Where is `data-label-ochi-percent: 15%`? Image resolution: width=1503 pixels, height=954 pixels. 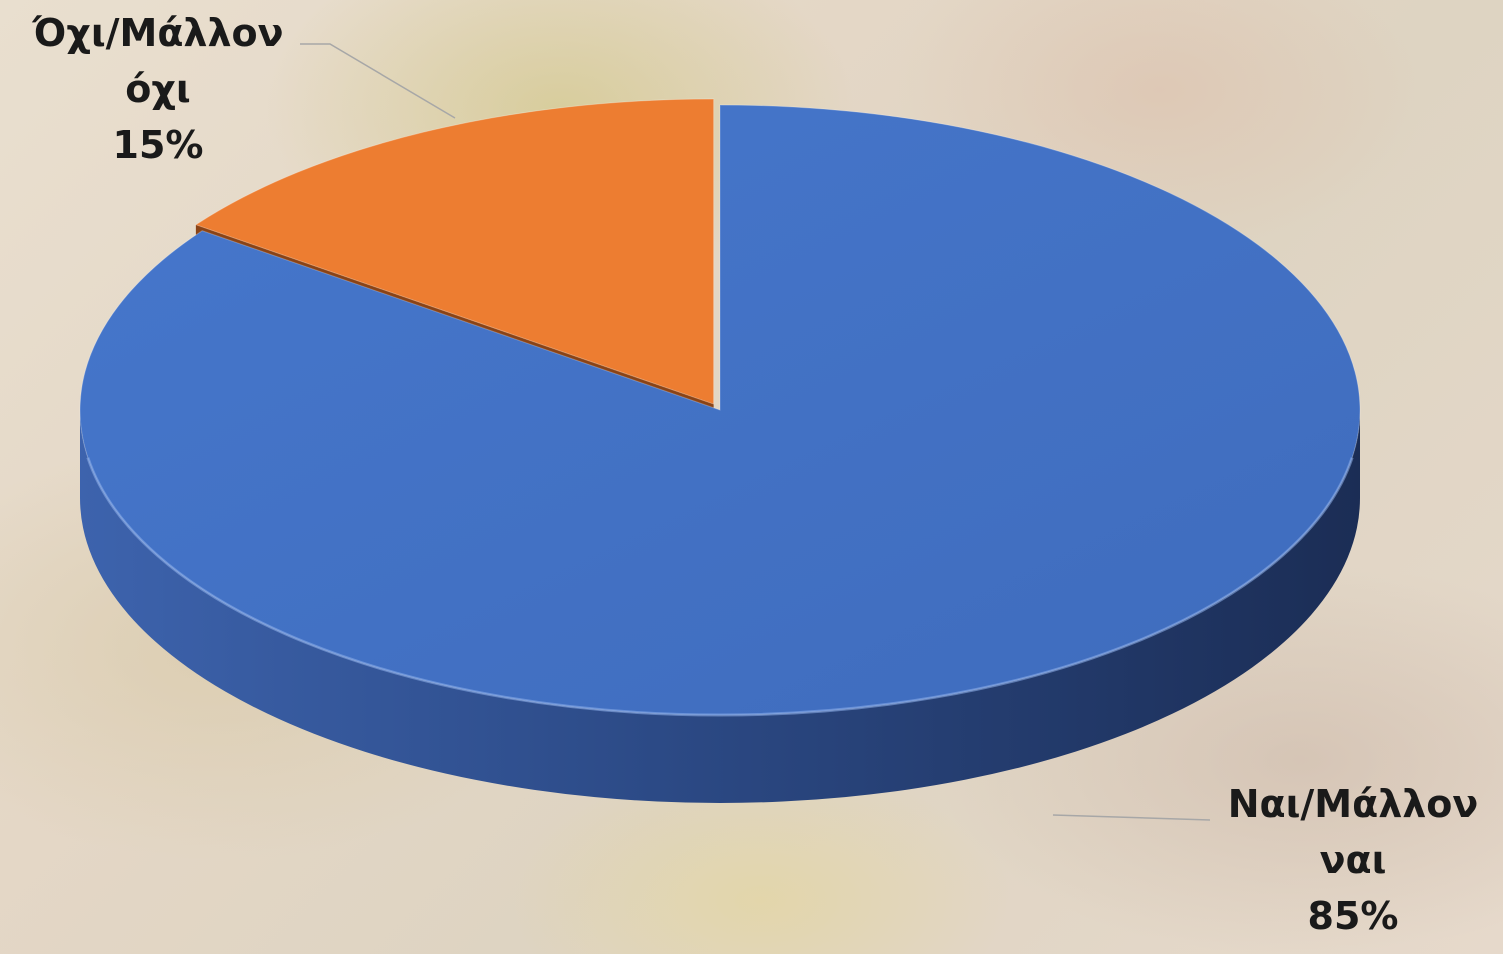 data-label-ochi-percent: 15% is located at coordinates (158, 145).